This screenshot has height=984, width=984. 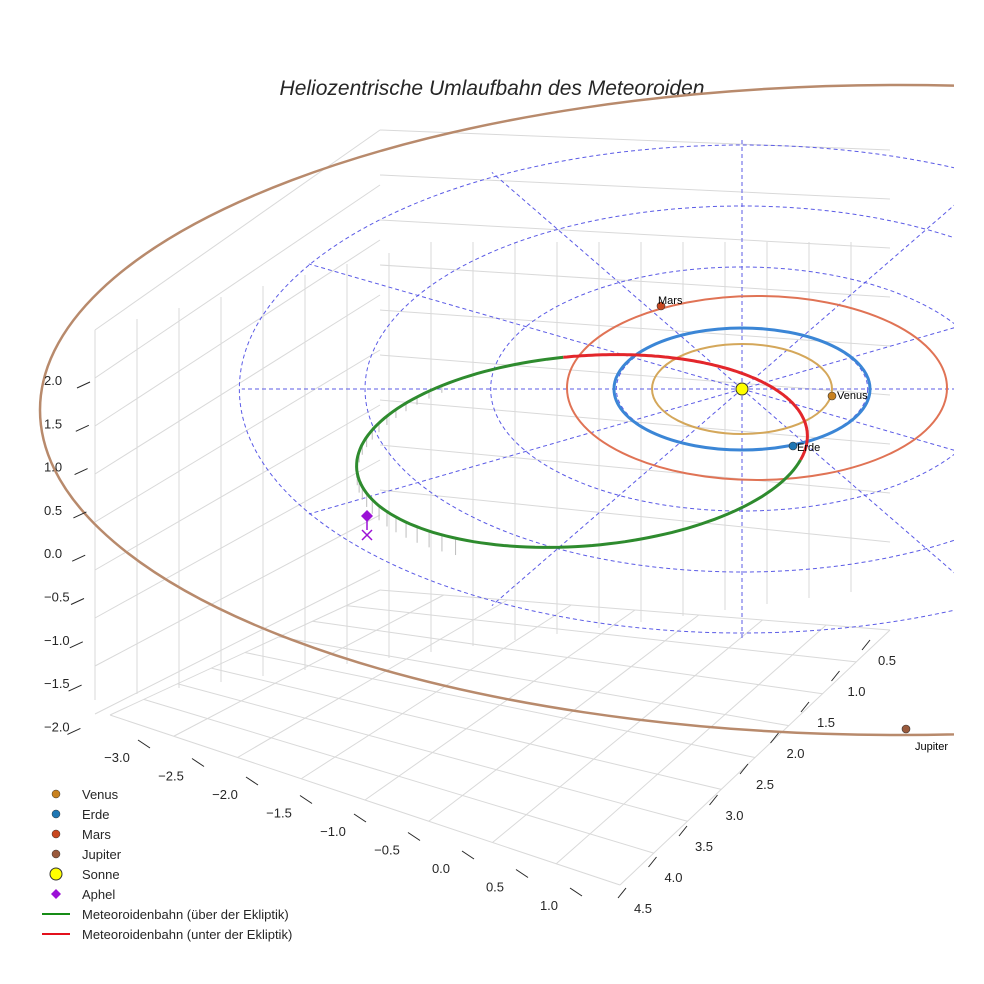 I want to click on orbit-mars, so click(x=757, y=388).